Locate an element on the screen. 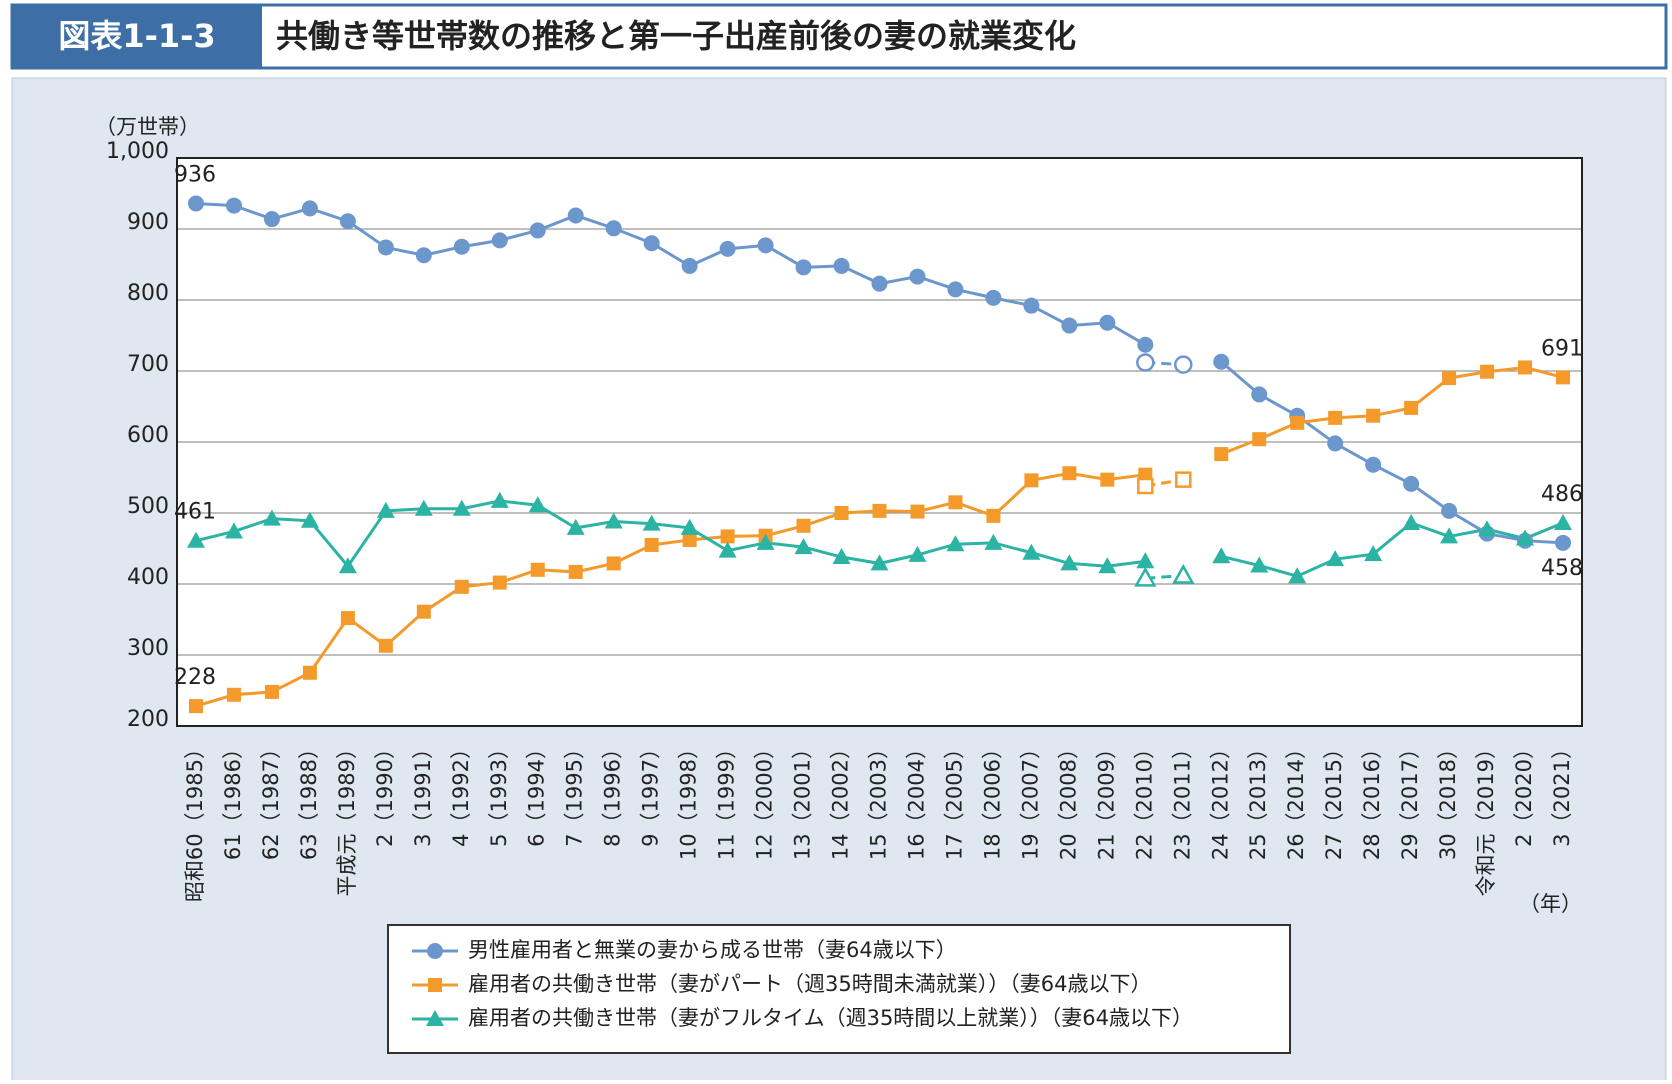  x-tick-label: 昭和60（1985） is located at coordinates (195, 820).